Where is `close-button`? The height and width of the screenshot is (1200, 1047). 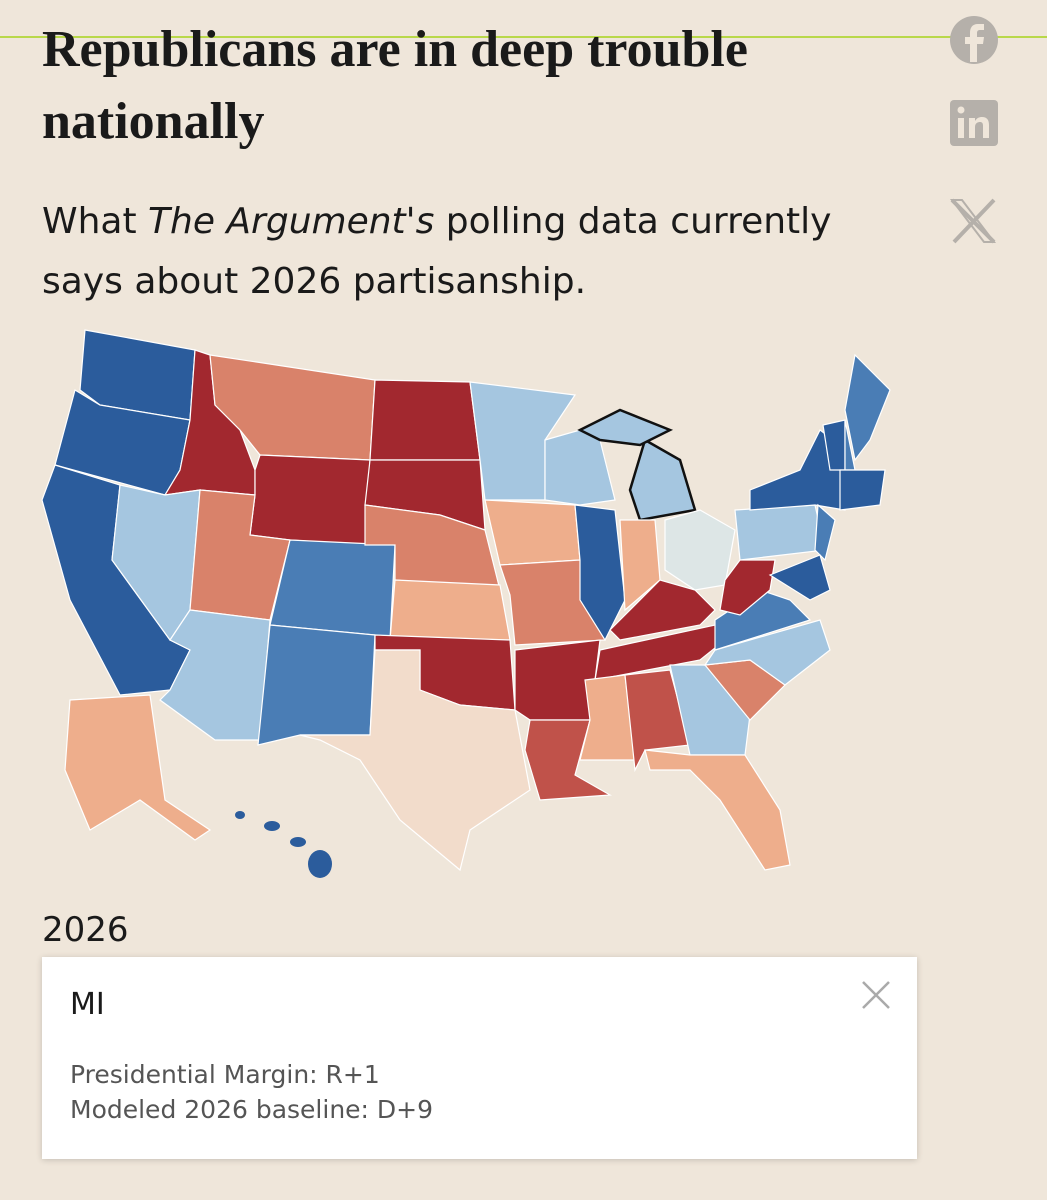
close-button is located at coordinates (876, 995).